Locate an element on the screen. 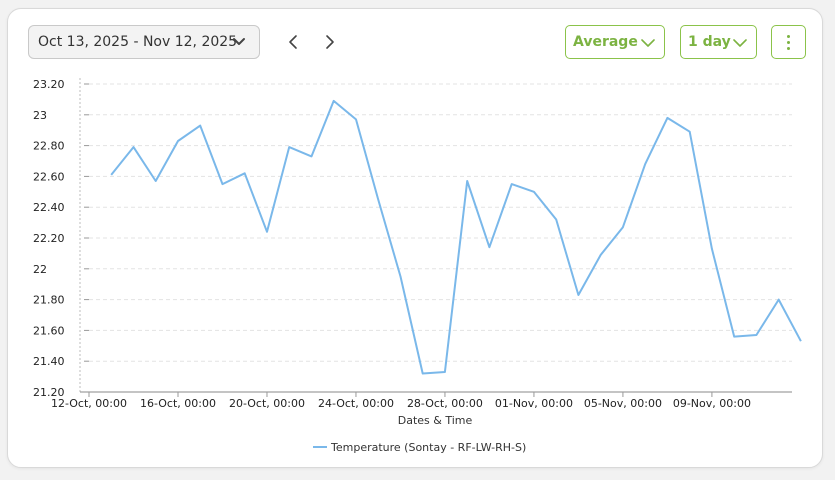  x-tick-label: 28-Oct, 00:00 is located at coordinates (445, 403).